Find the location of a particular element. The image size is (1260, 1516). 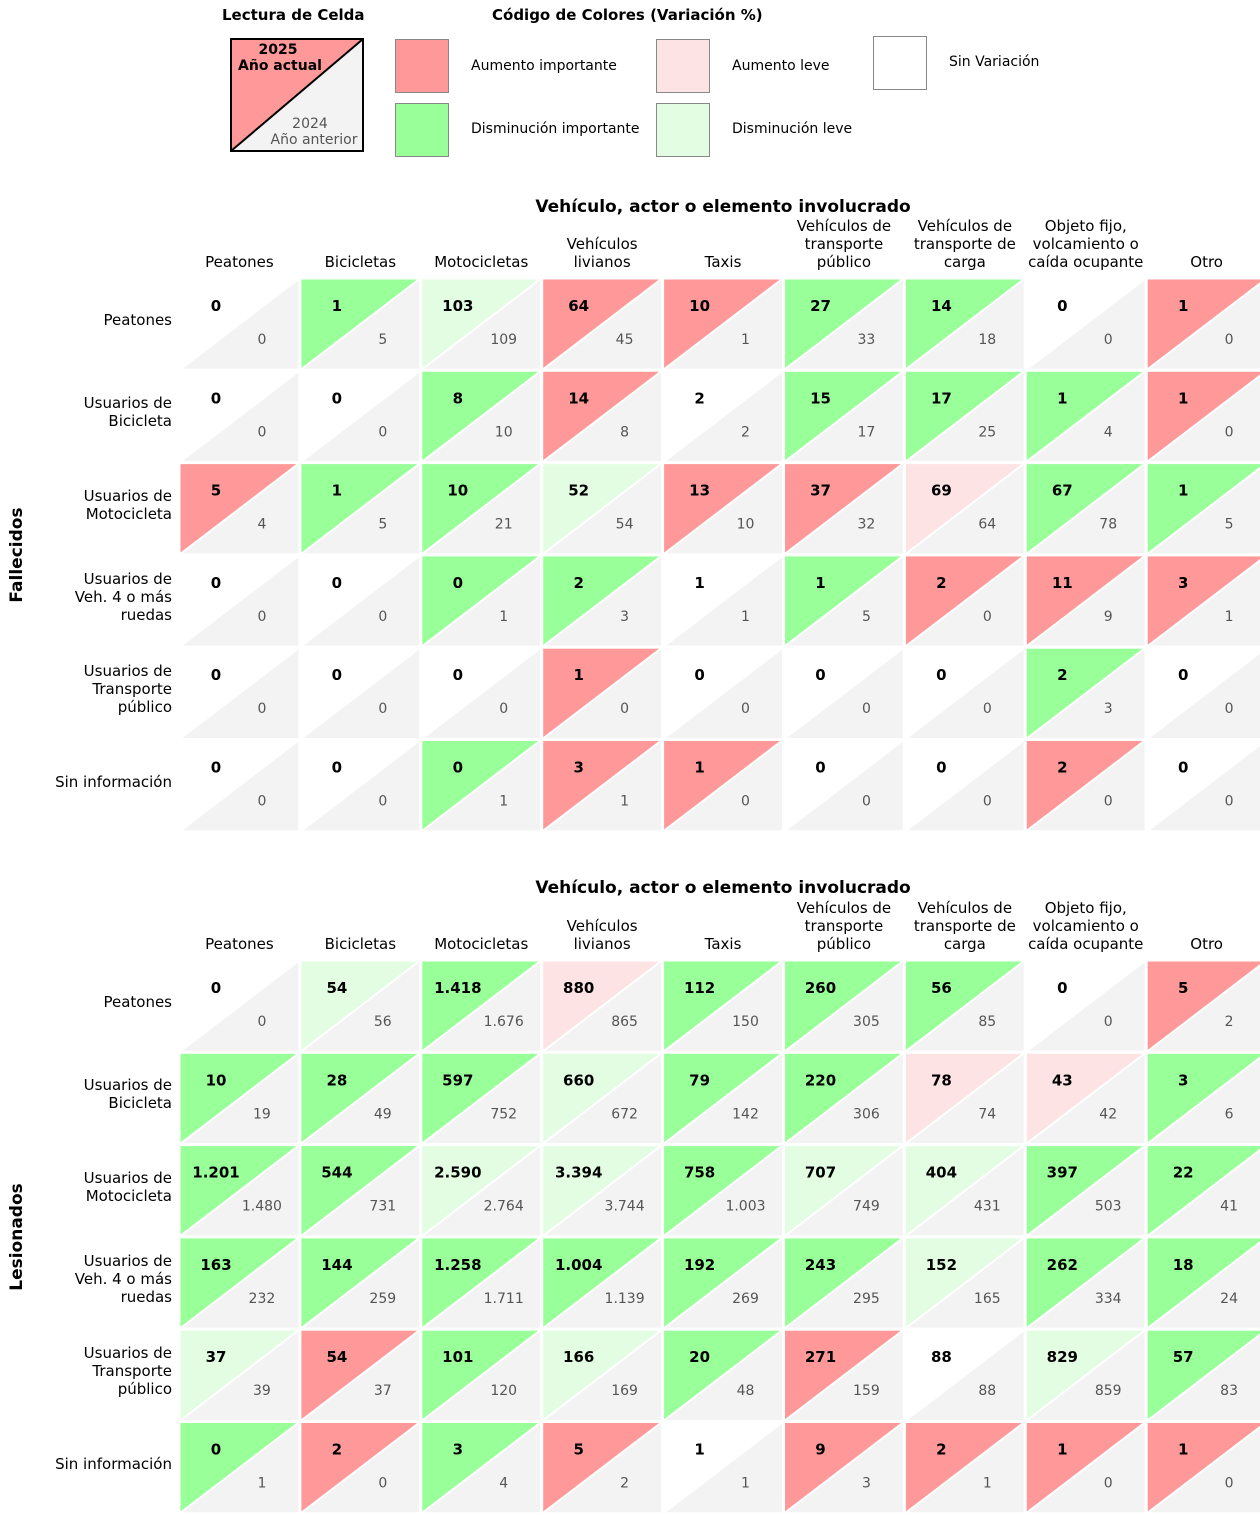

cell: 67 78 is located at coordinates (1085, 509).